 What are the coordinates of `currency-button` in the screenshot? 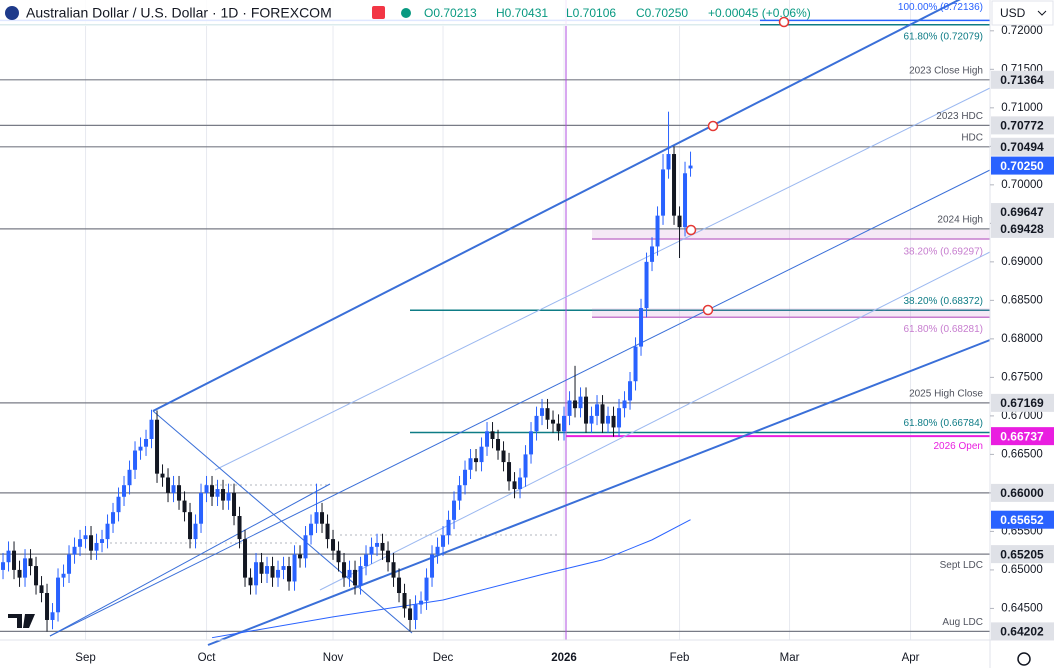 It's located at (1022, 13).